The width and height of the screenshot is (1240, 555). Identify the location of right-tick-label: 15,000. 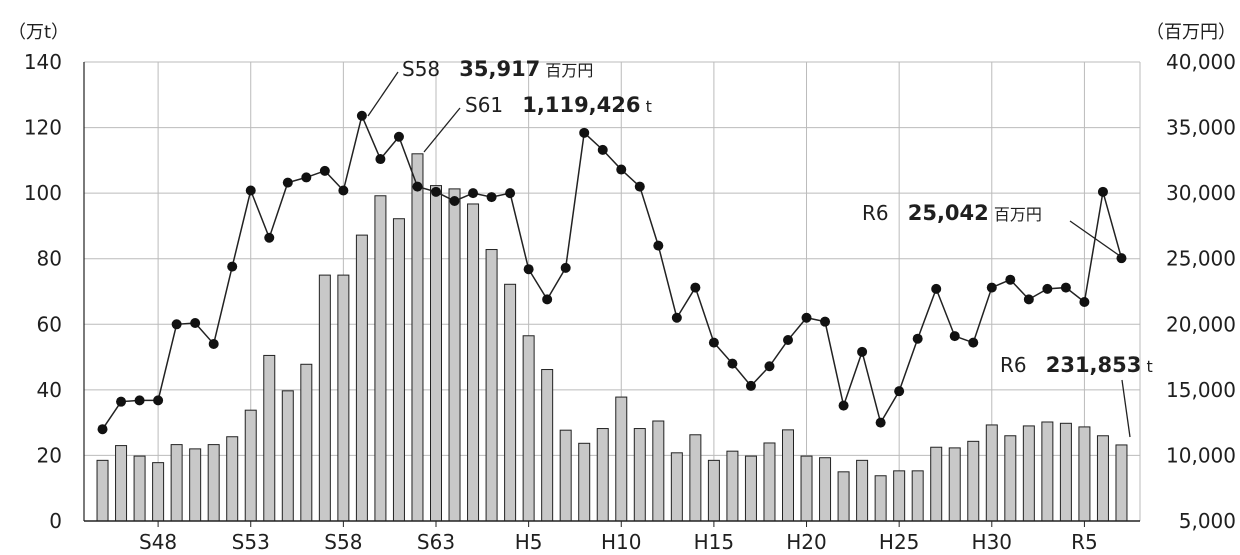
(1201, 390).